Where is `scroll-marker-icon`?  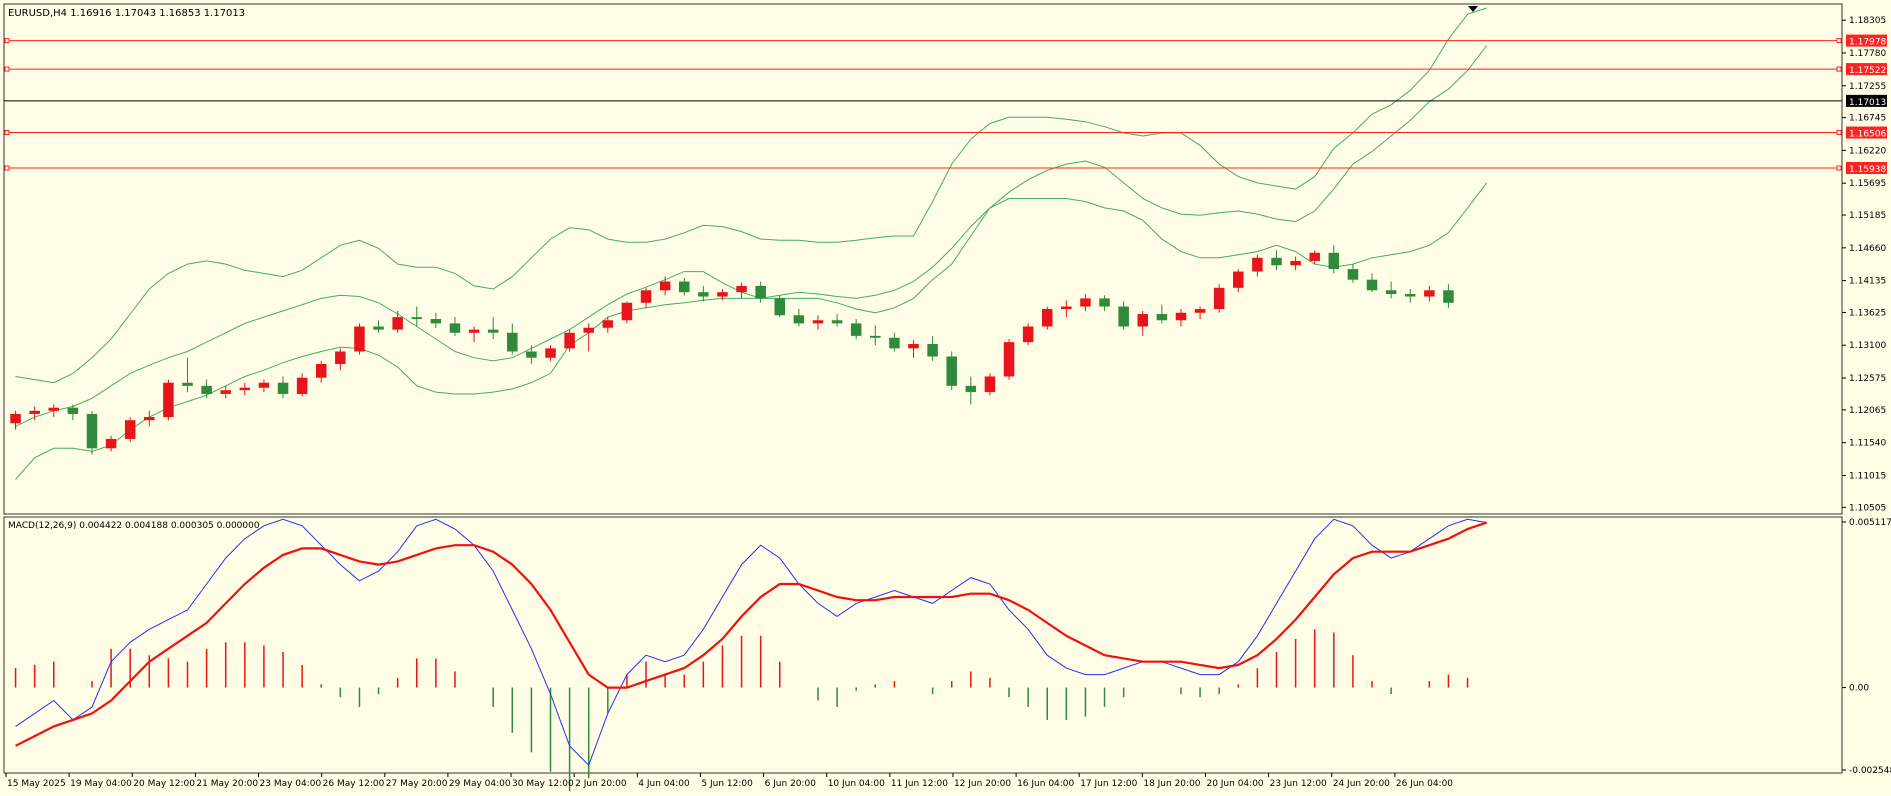 scroll-marker-icon is located at coordinates (1473, 9).